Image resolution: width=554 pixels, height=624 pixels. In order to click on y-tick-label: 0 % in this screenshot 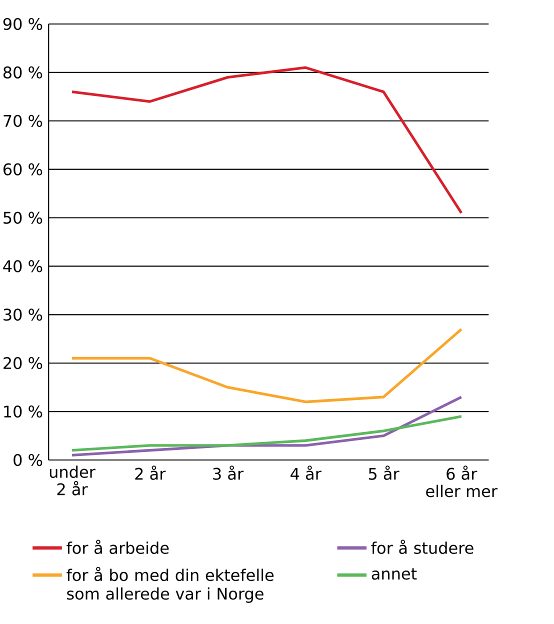, I will do `click(28, 460)`.